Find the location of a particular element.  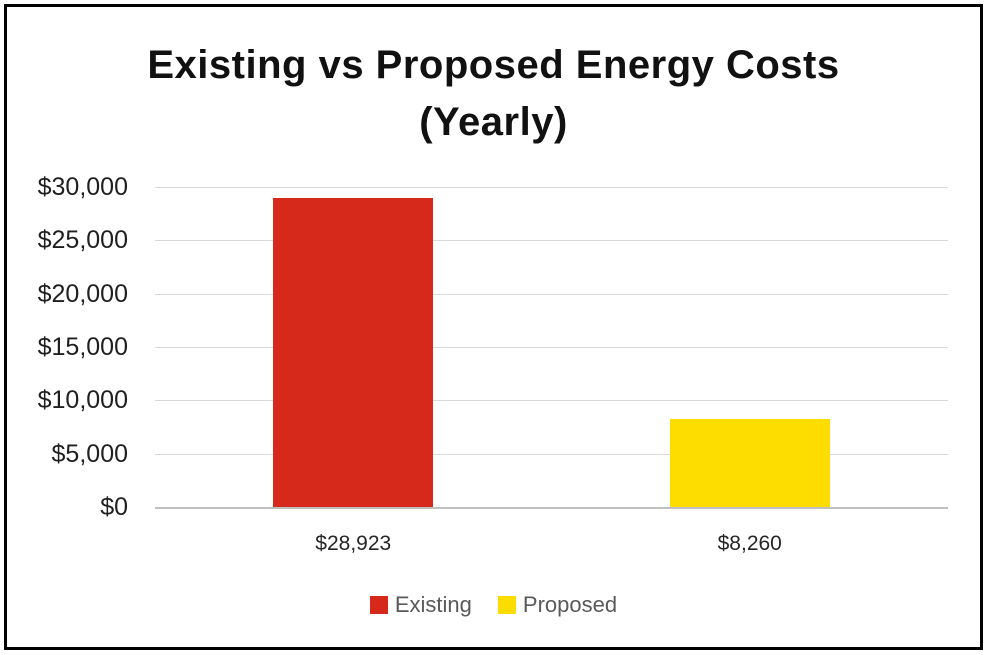

y-tick-label: $30,000 is located at coordinates (82, 187).